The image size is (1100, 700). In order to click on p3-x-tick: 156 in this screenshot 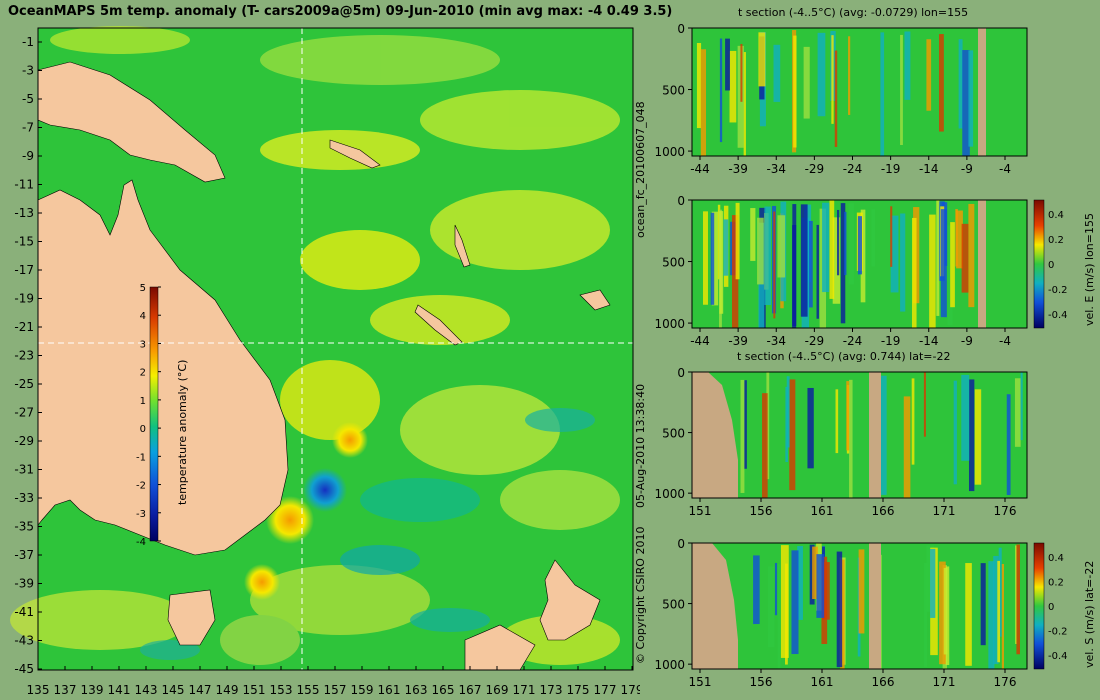, I will do `click(761, 511)`.